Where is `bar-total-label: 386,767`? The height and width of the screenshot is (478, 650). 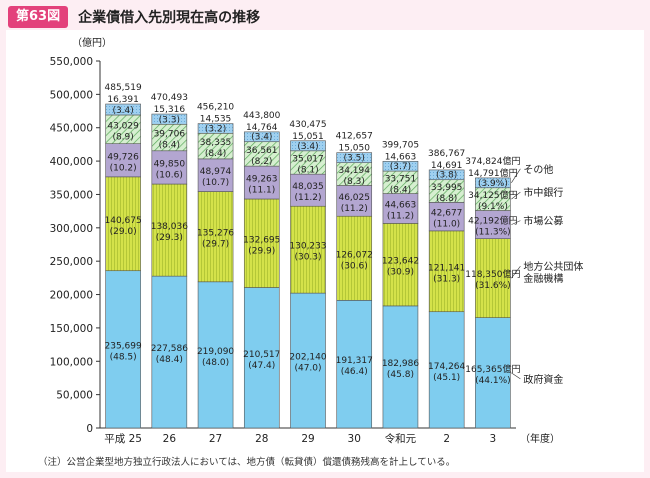
bar-total-label: 386,767 is located at coordinates (446, 154).